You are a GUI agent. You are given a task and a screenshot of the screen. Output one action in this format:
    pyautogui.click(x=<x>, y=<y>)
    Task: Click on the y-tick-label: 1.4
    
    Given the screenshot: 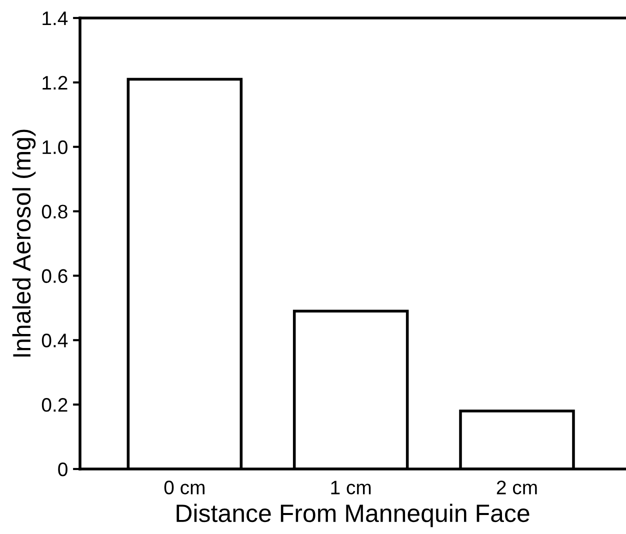 What is the action you would take?
    pyautogui.click(x=55, y=19)
    